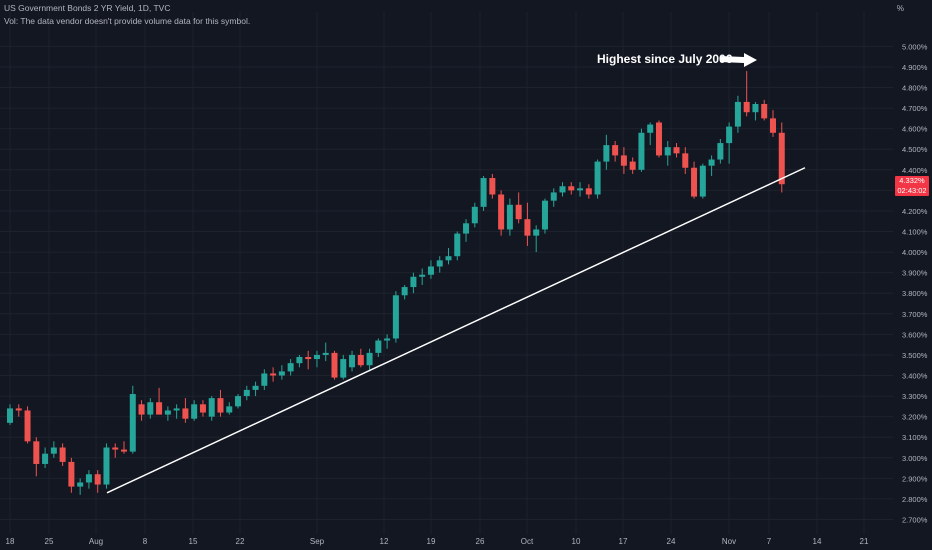 This screenshot has height=550, width=932. I want to click on annotation-arrow, so click(738, 60).